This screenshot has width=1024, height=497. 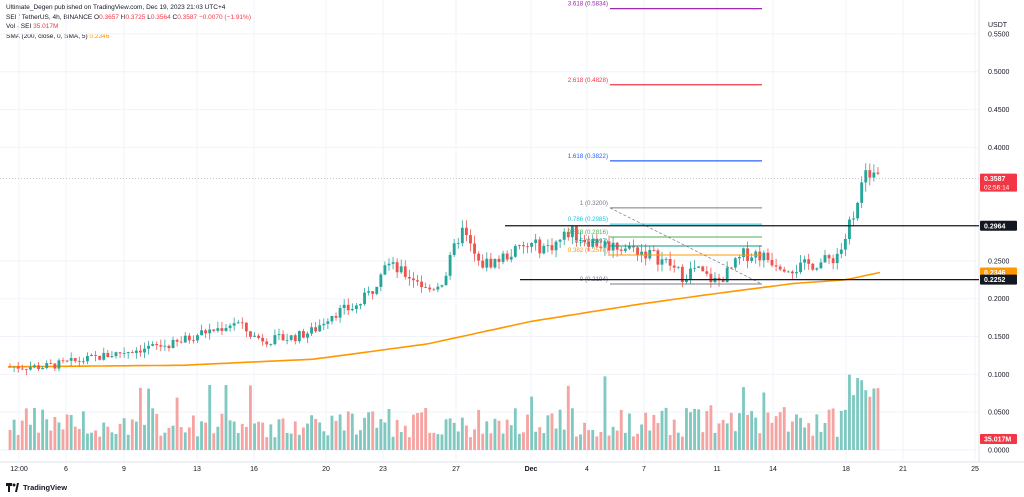 What do you see at coordinates (47, 36) in the screenshot?
I see `sma-label: SMA (200, close, 0, SMA, 5)` at bounding box center [47, 36].